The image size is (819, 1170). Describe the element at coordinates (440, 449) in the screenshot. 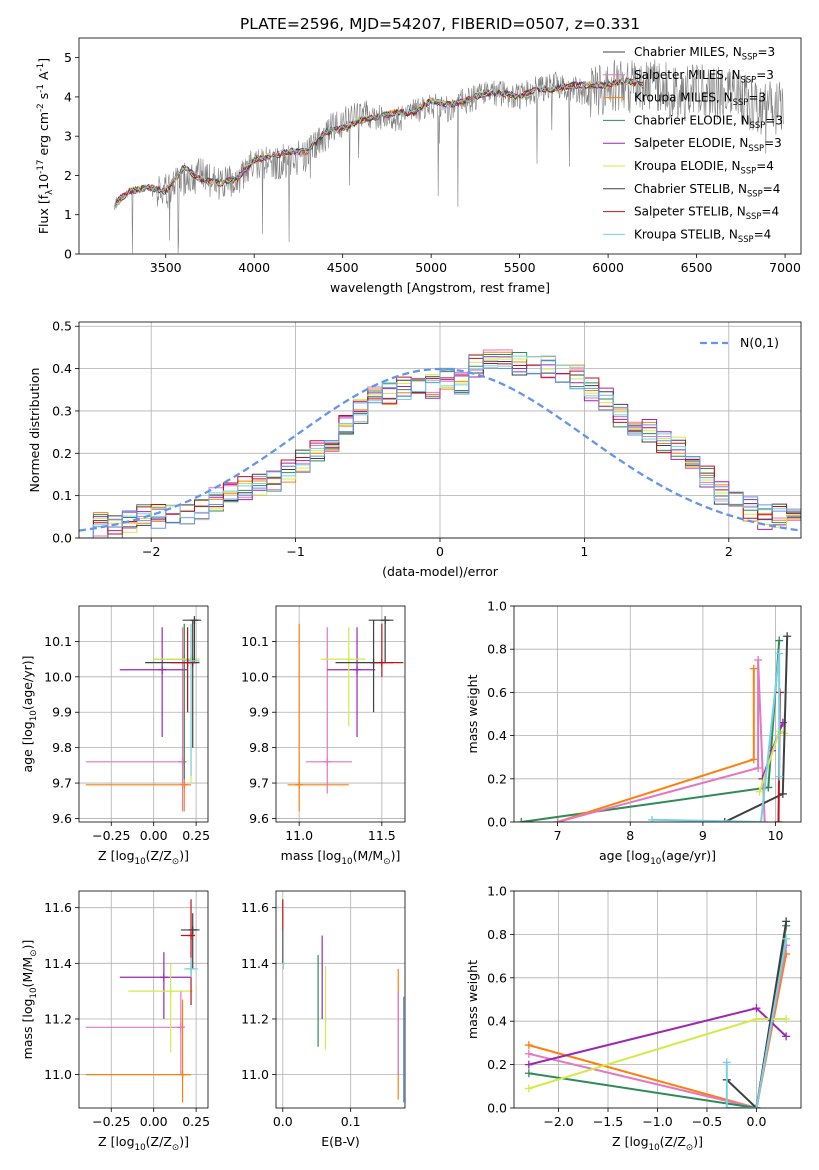

I see `normal-curve` at that location.